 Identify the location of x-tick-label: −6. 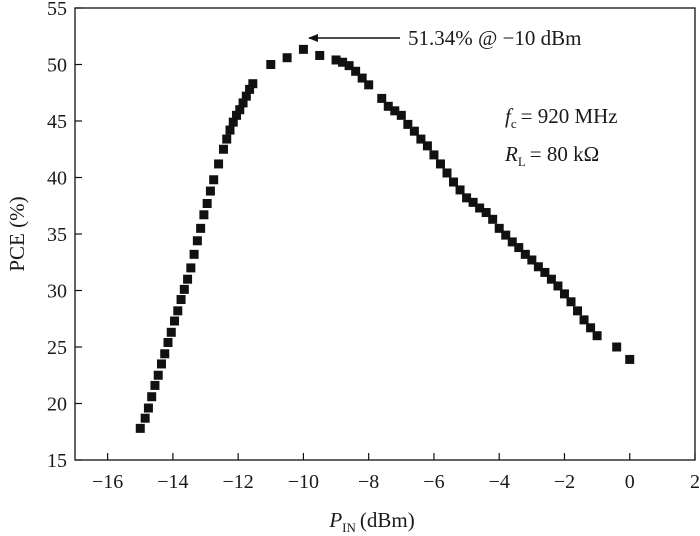
(433, 482).